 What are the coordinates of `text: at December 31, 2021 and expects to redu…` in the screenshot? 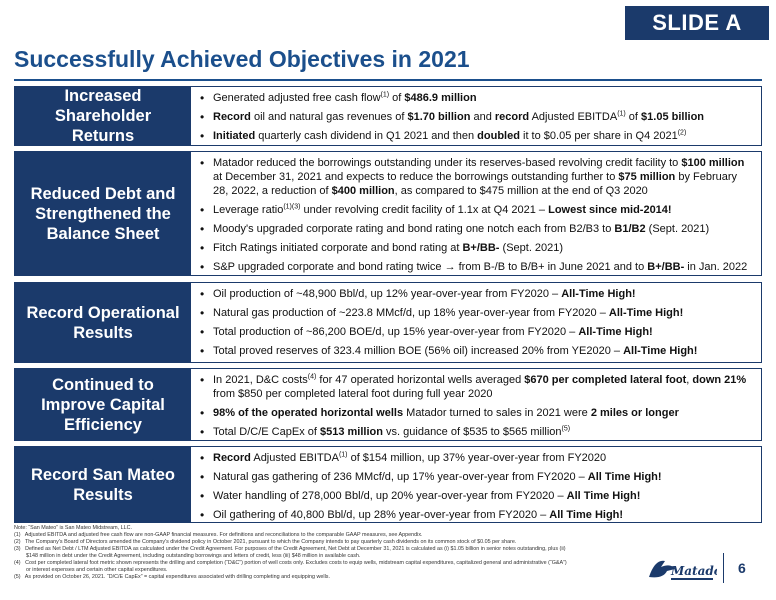 It's located at (416, 177).